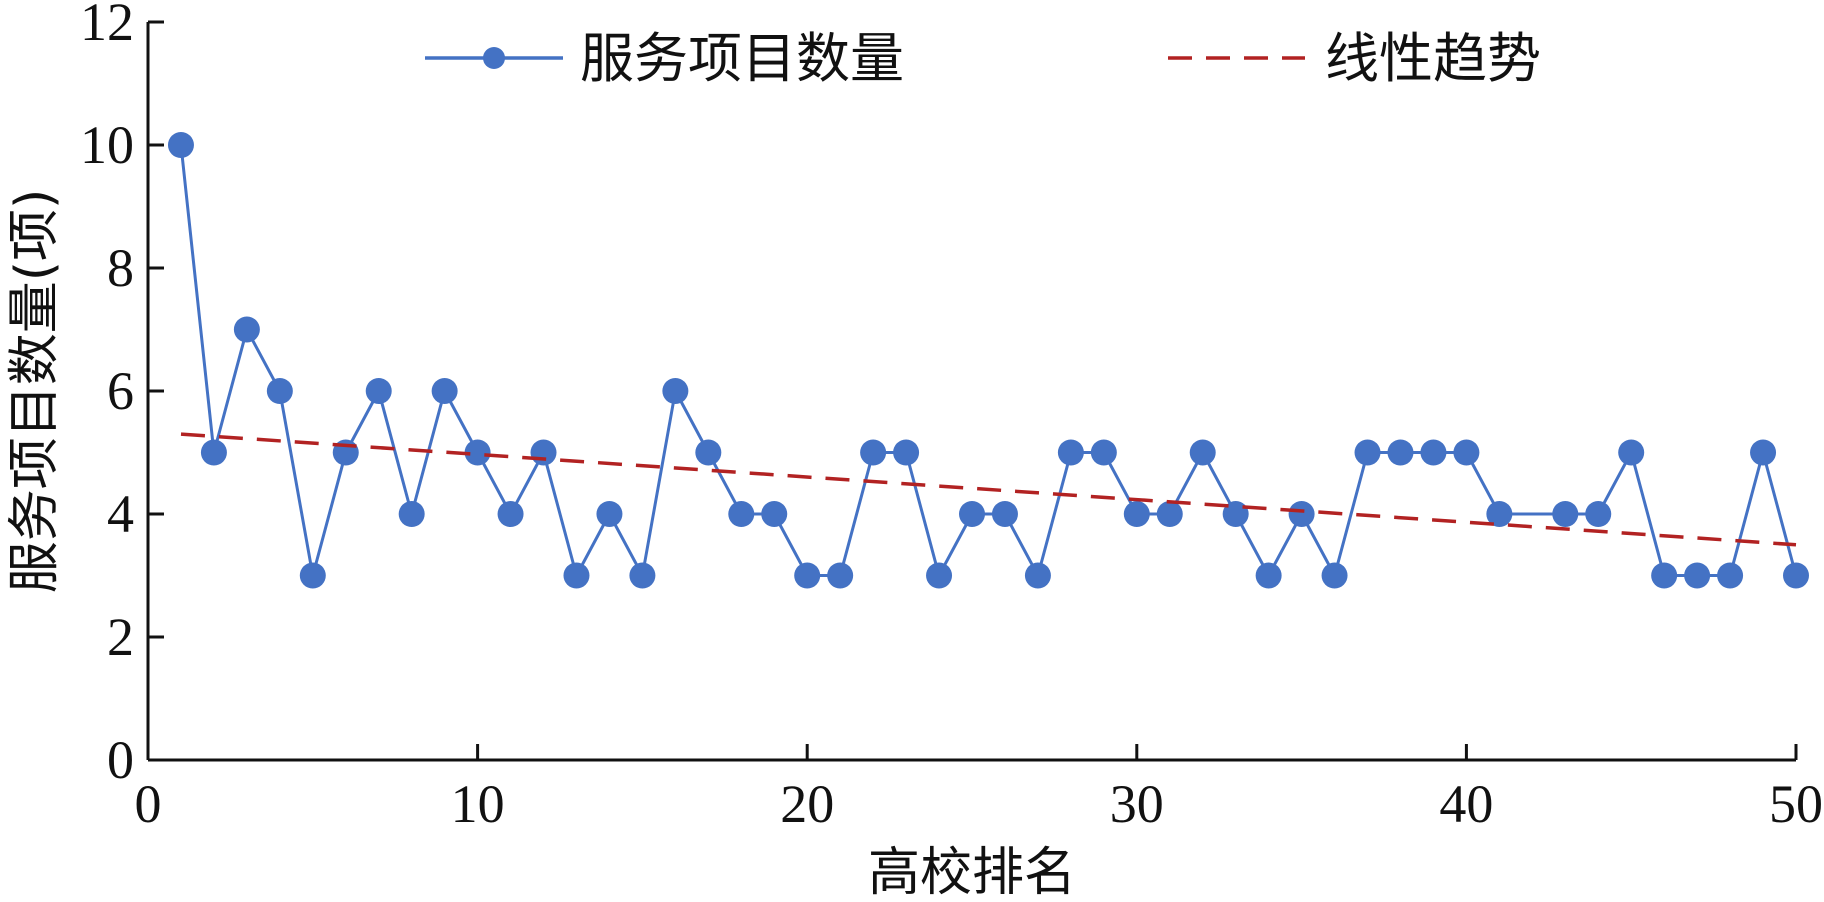 This screenshot has width=1824, height=902. Describe the element at coordinates (120, 760) in the screenshot. I see `y-tick-label: 0` at that location.